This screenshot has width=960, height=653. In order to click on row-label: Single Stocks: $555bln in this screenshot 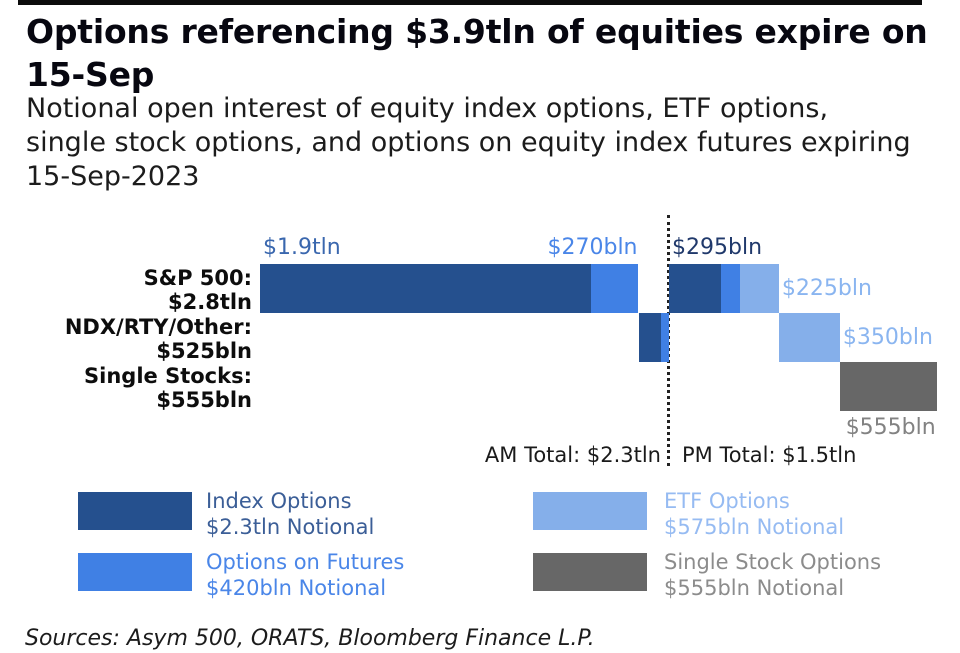, I will do `click(168, 388)`.